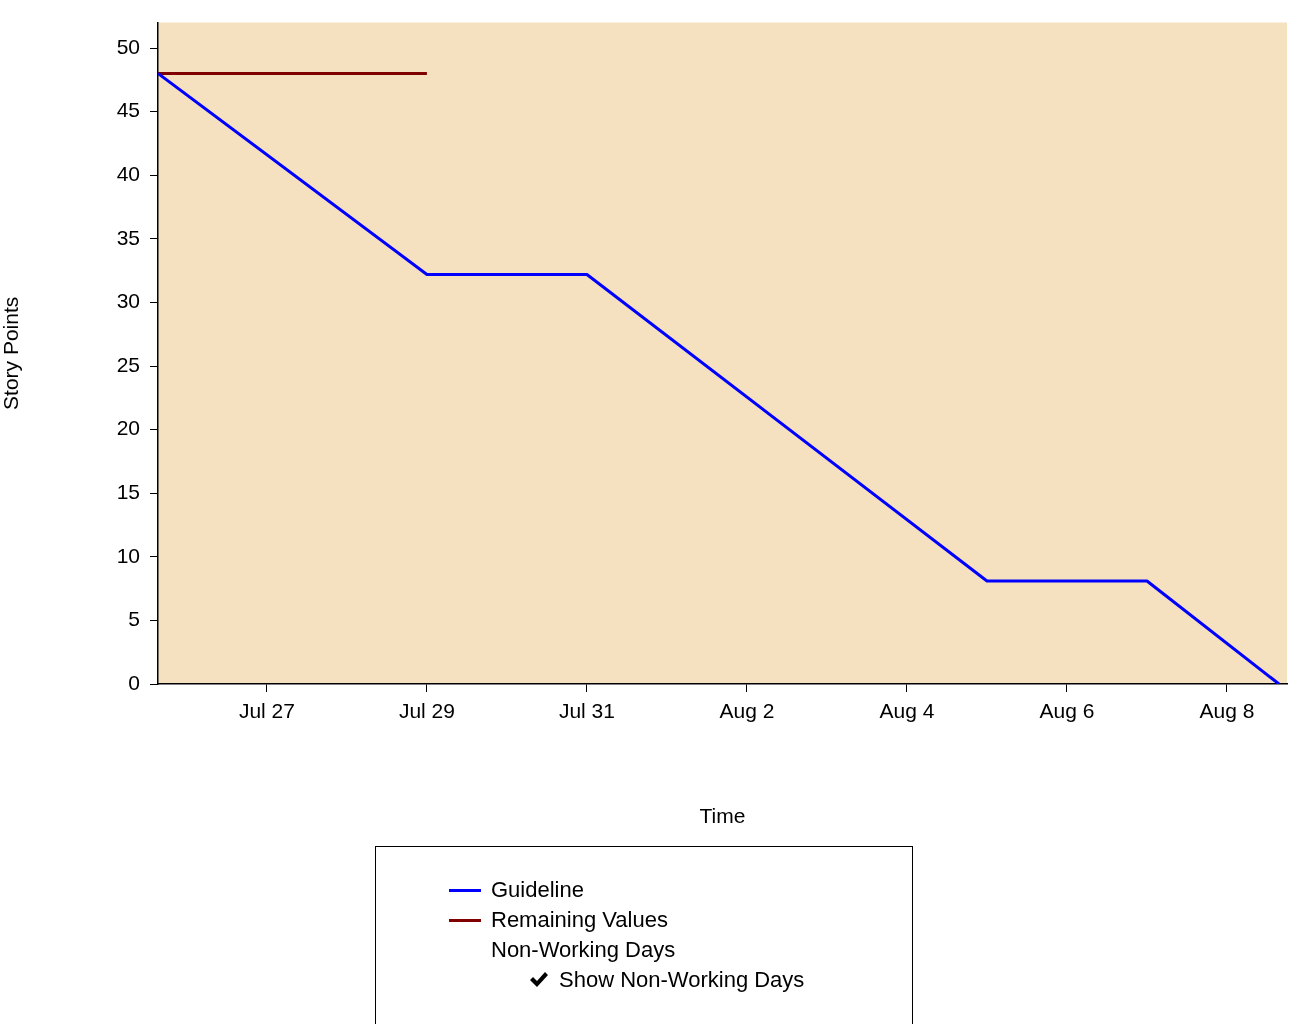  Describe the element at coordinates (128, 237) in the screenshot. I see `y-tick-label: 35` at that location.